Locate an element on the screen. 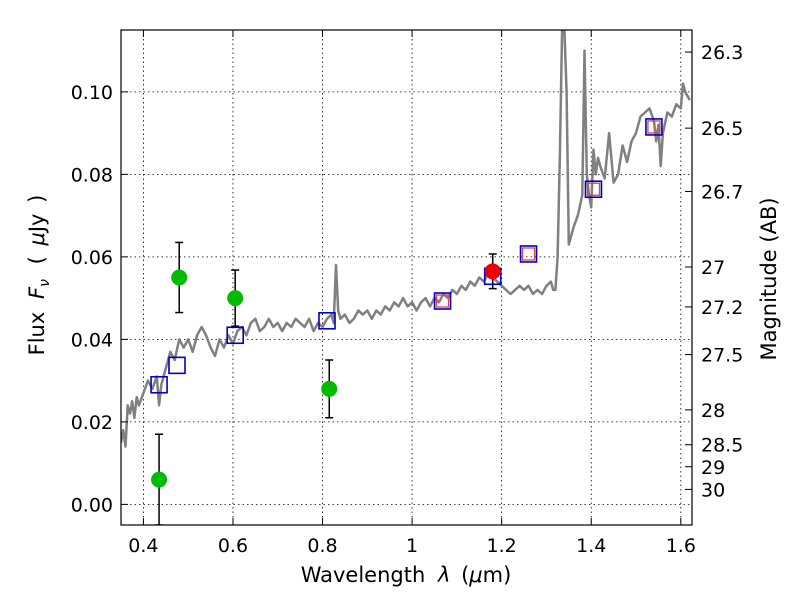 This screenshot has height=600, width=800. x-tick-label: 1.2 is located at coordinates (502, 546).